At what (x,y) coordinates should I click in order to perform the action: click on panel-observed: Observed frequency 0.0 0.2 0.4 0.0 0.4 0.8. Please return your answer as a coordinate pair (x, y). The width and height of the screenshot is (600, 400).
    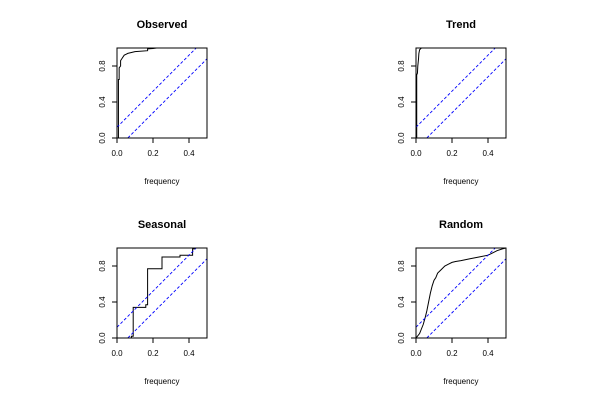
    Looking at the image, I should click on (153, 102).